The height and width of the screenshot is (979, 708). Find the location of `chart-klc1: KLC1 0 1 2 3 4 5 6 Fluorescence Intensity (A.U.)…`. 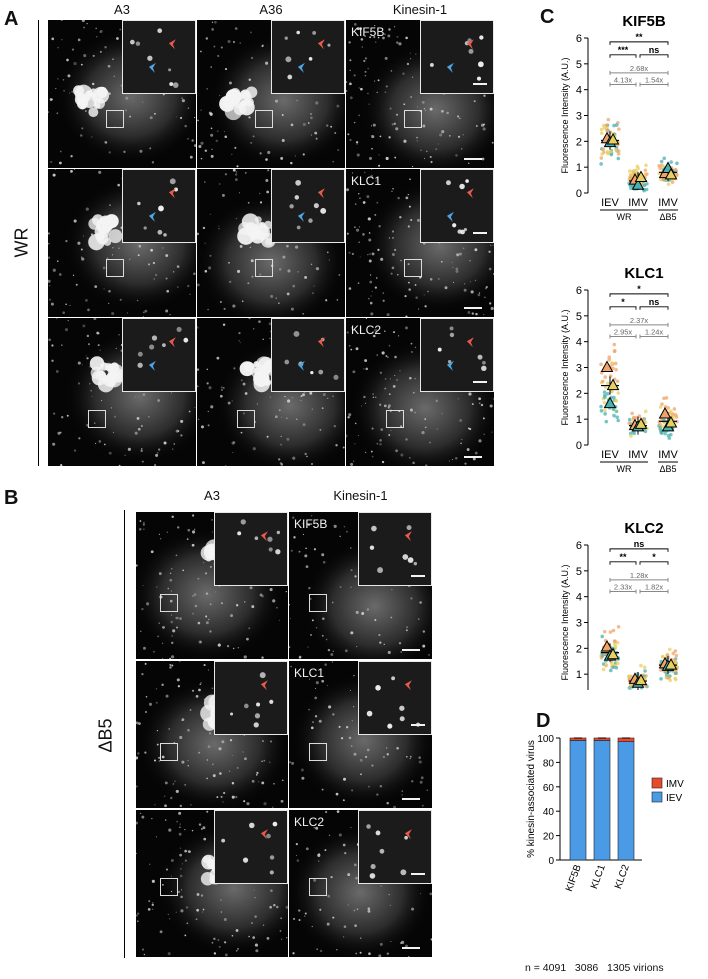

chart-klc1: KLC1 0 1 2 3 4 5 6 Fluorescence Intensity (A.U.)… is located at coordinates (619, 369).